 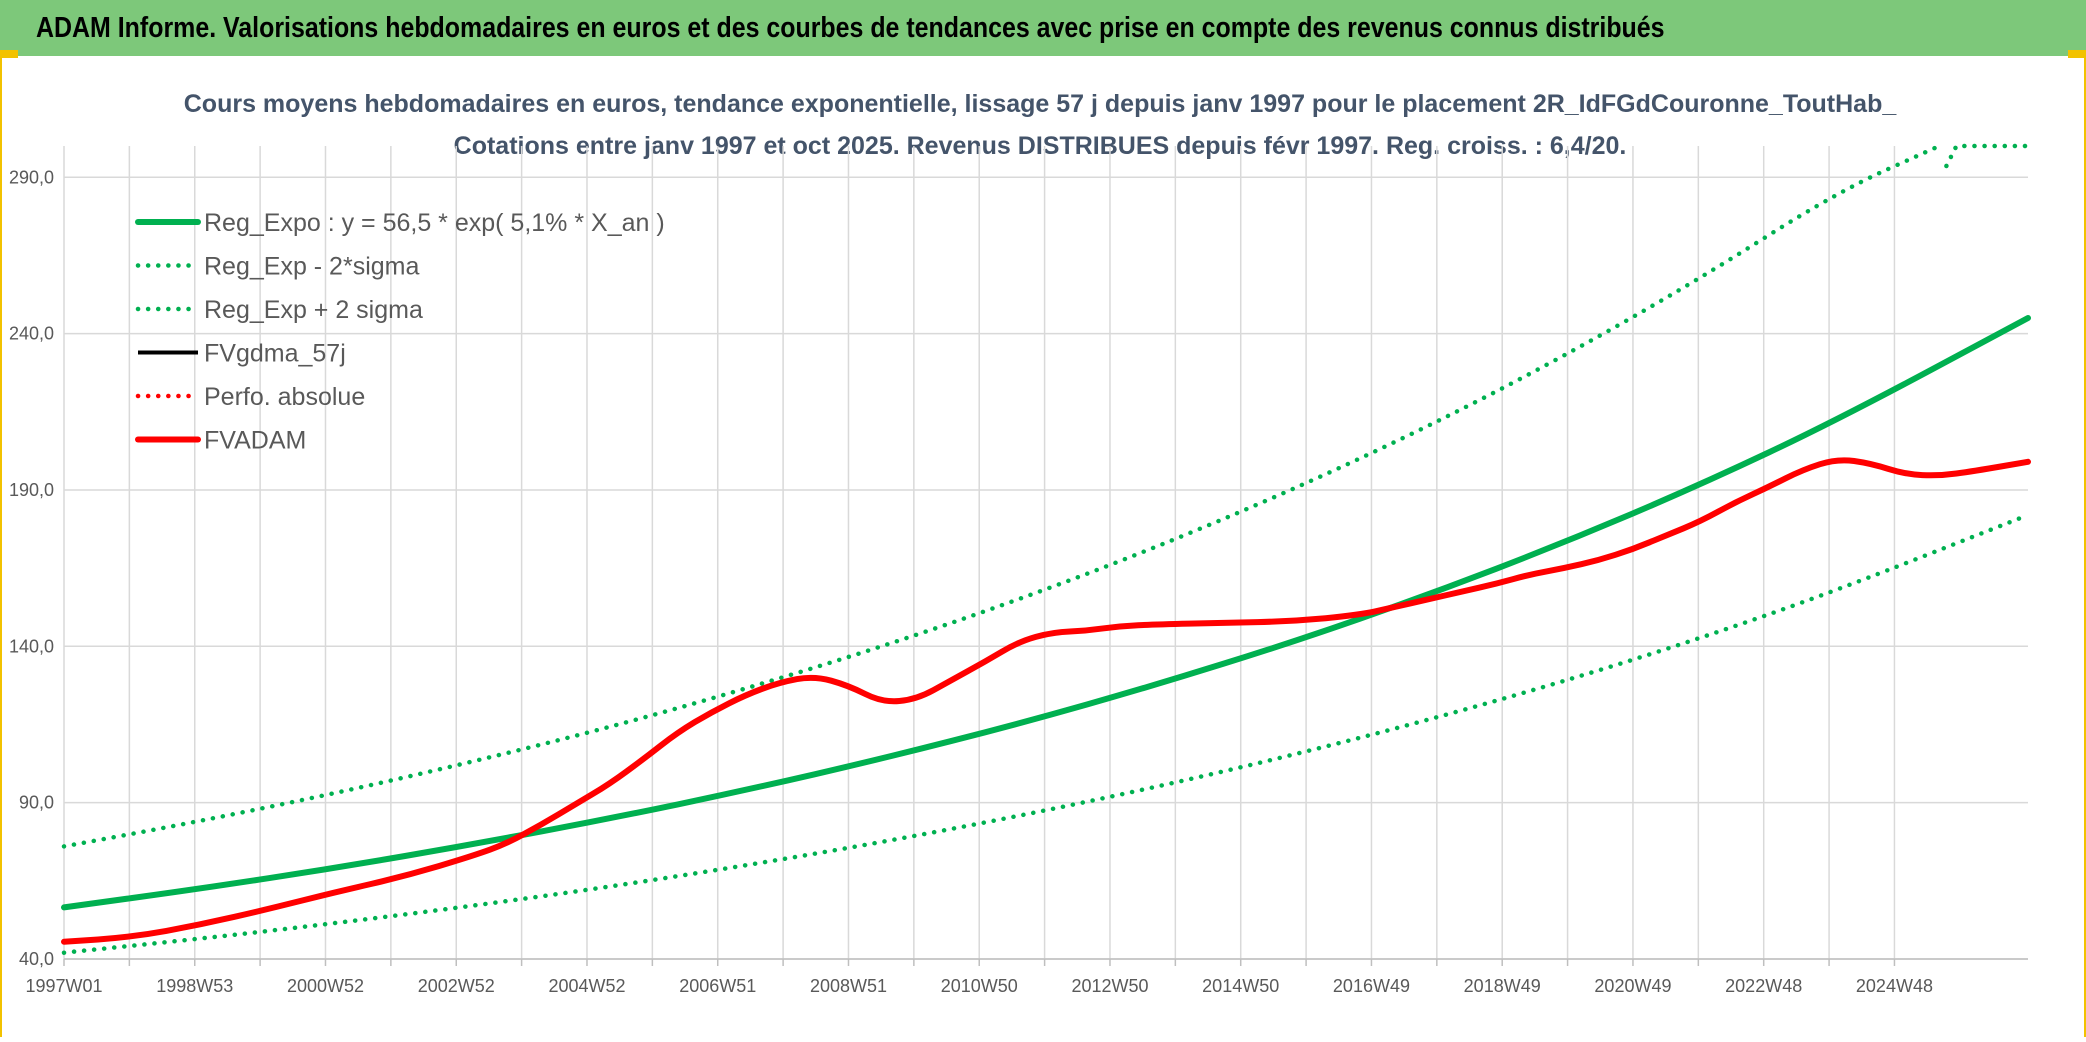 What do you see at coordinates (311, 267) in the screenshot?
I see `legend-label-1: Reg_Exp - 2*sigma` at bounding box center [311, 267].